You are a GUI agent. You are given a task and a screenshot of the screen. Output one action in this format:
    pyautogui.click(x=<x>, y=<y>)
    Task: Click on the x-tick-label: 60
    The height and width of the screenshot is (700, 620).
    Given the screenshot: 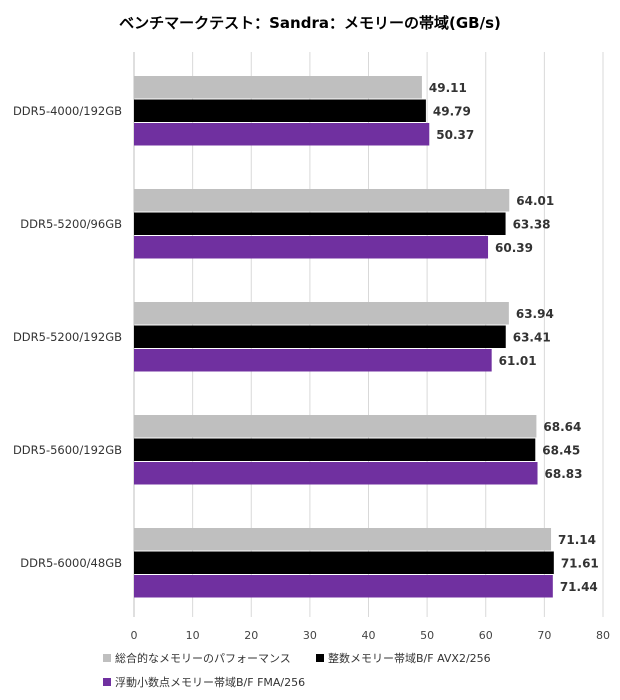 What is the action you would take?
    pyautogui.click(x=486, y=635)
    